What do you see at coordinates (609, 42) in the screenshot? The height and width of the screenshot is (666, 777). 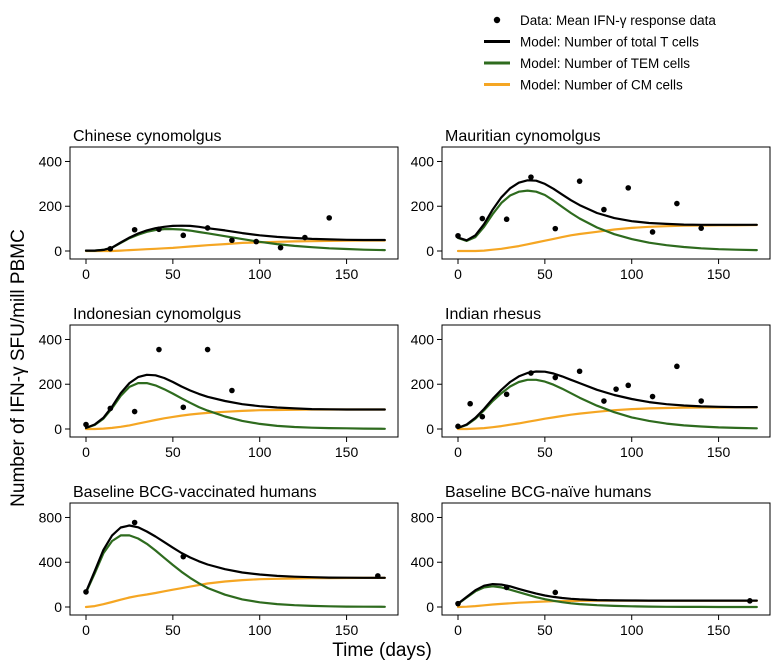 I see `legend-label-total: Model: Number of total T cells` at bounding box center [609, 42].